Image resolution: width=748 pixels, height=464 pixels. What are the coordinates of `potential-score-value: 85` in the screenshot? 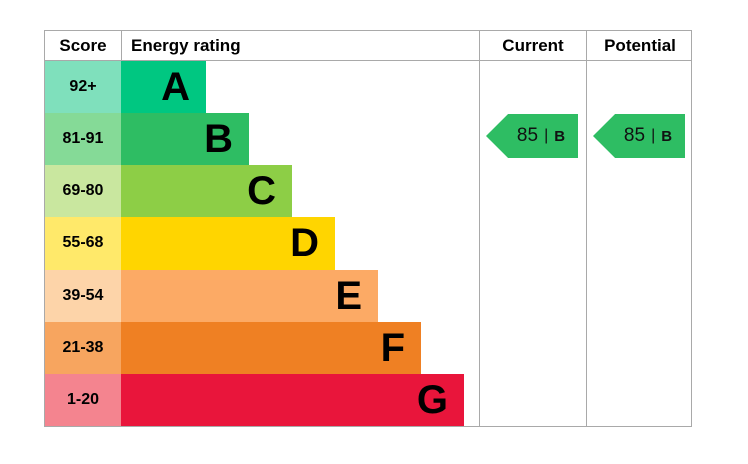 It's located at (634, 135).